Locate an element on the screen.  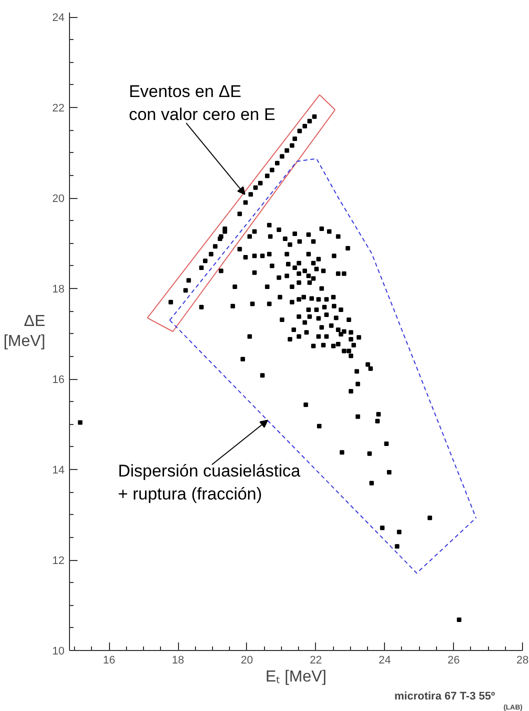
annotation: Dispersión cuasielástica + ruptura (fracción) is located at coordinates (209, 483).